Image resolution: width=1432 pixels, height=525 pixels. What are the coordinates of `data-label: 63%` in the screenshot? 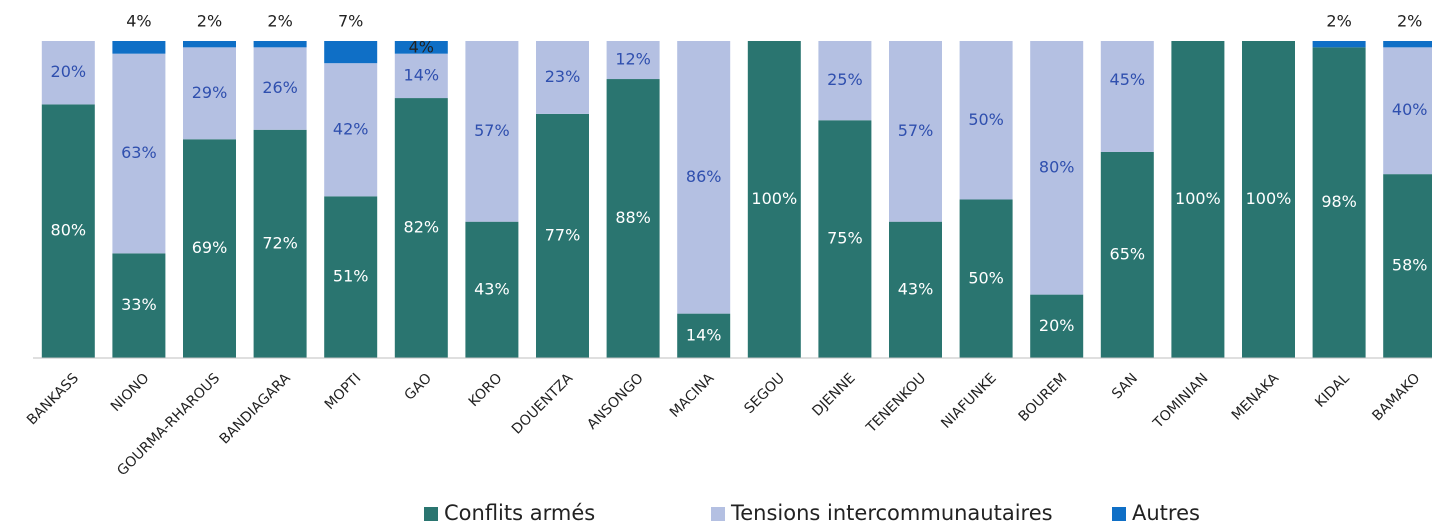 It's located at (139, 152).